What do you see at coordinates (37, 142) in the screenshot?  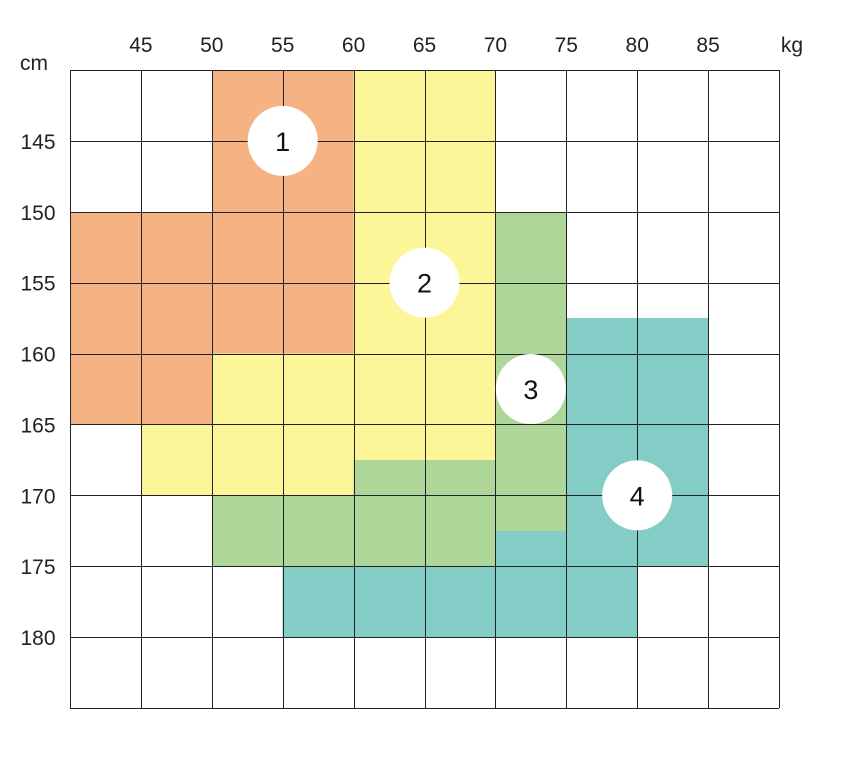 I see `y-tick-label: 145` at bounding box center [37, 142].